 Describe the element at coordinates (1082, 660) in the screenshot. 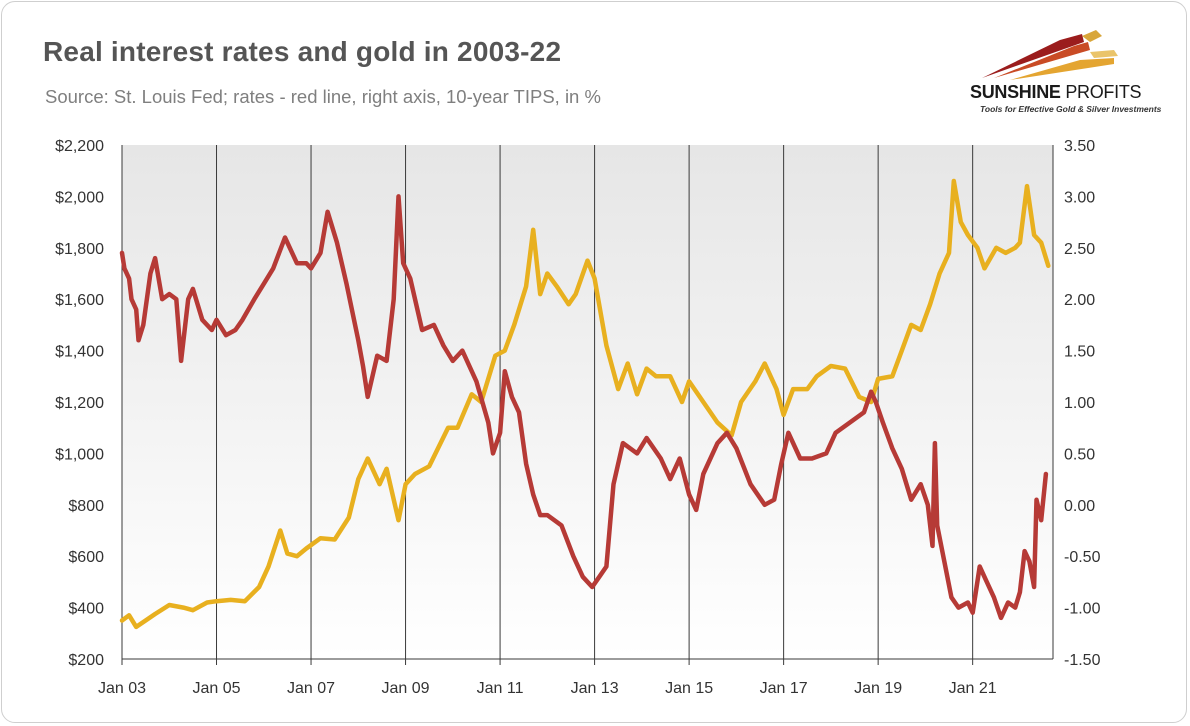

I see `y-right-tick-label: -1.50` at that location.